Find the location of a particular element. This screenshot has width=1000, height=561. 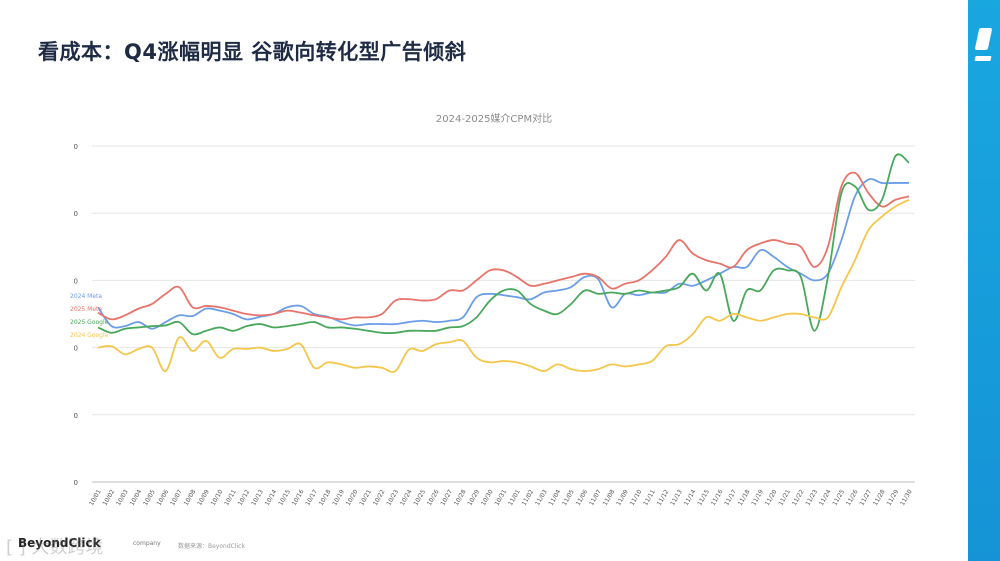

x-tick-label: 11/19 is located at coordinates (757, 497).